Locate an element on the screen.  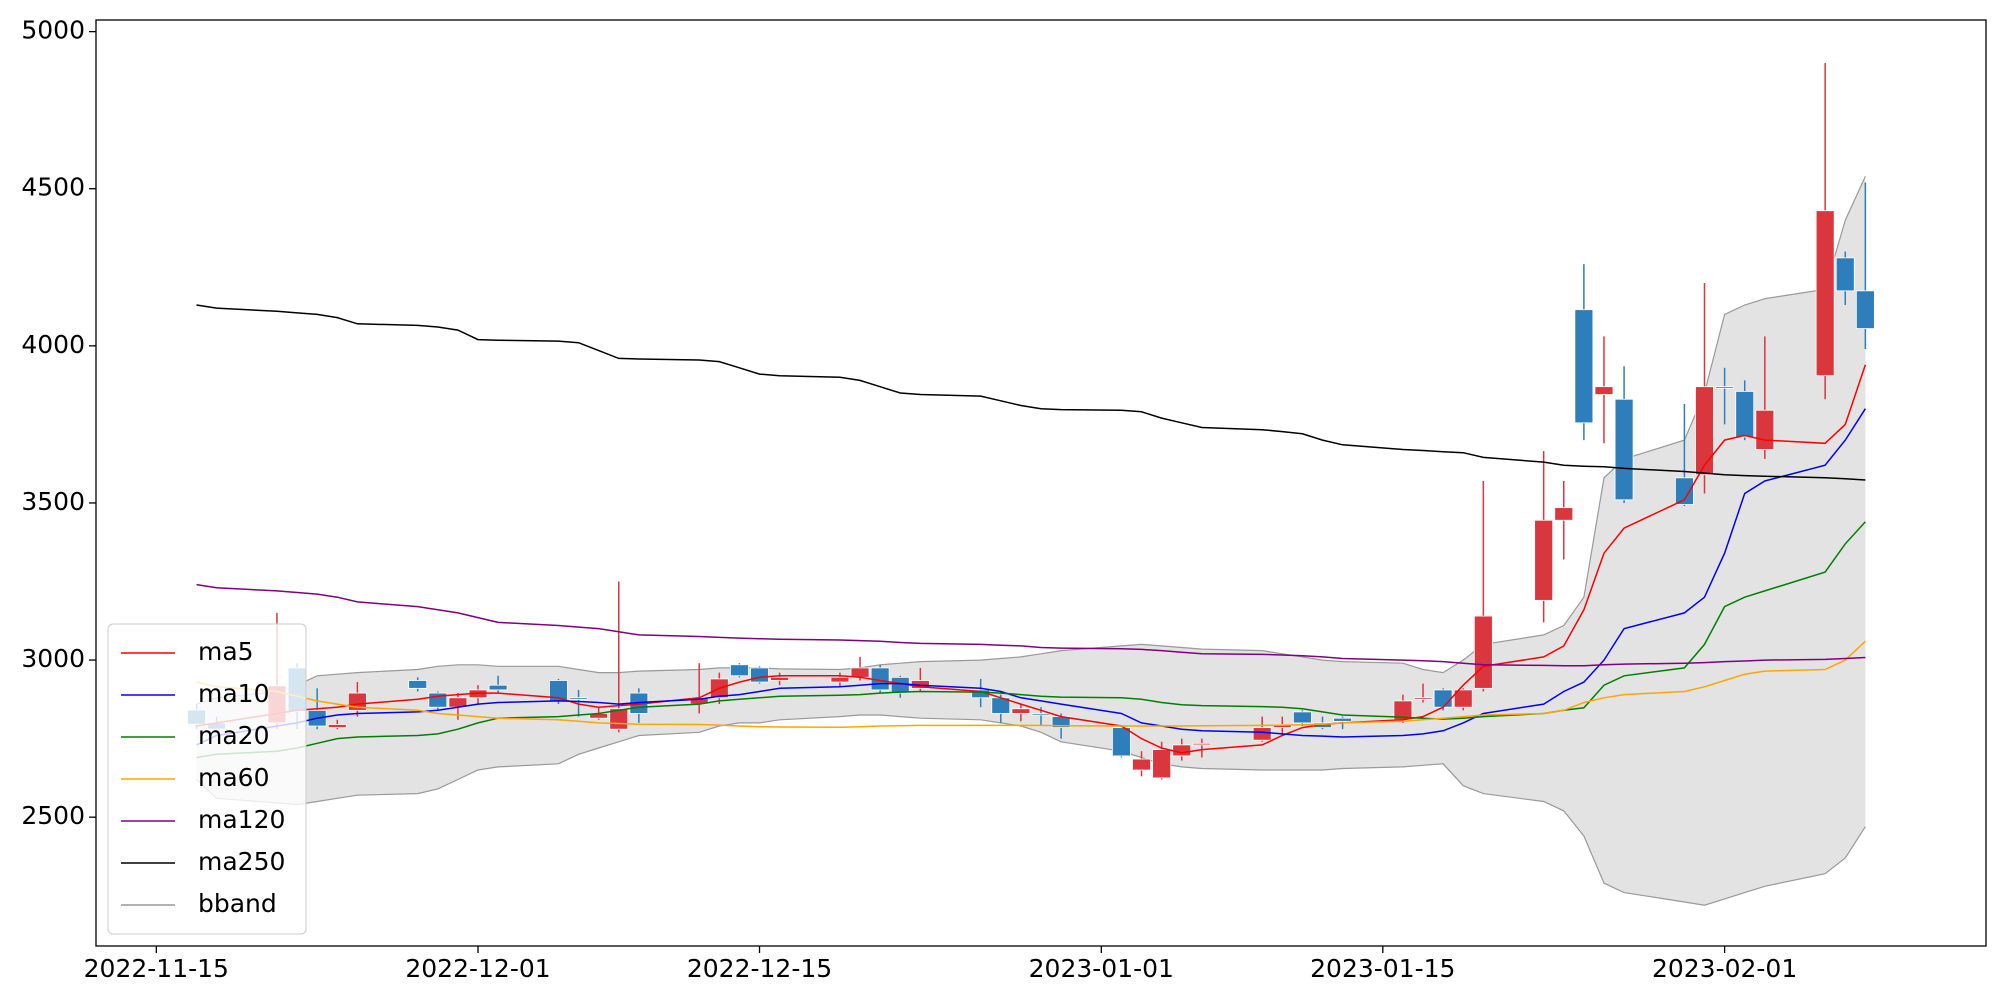
x-tick-label: 2022-11-15 is located at coordinates (156, 968).